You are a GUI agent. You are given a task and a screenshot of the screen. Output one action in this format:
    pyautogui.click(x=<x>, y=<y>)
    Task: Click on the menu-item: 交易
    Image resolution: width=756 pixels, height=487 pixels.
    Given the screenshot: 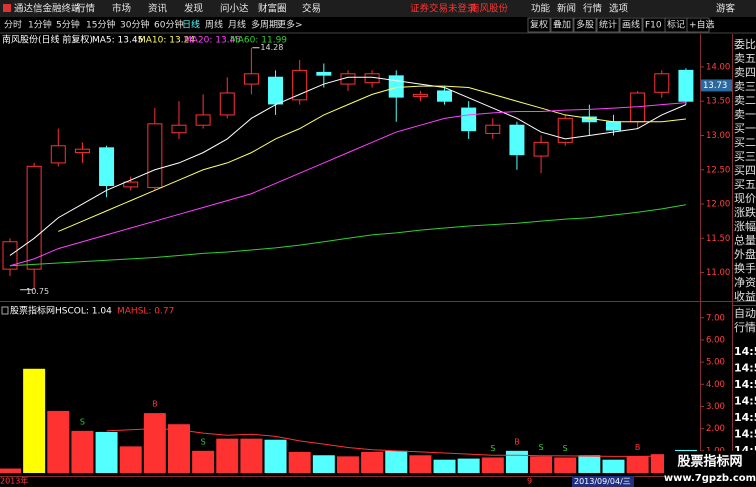 What is the action you would take?
    pyautogui.click(x=311, y=9)
    